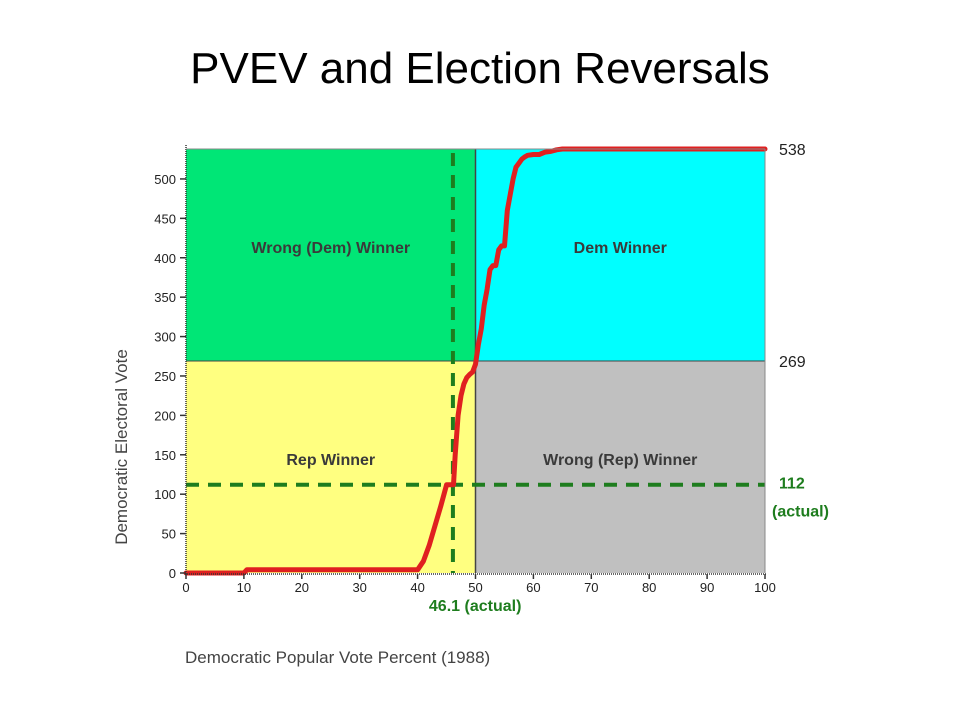 Image resolution: width=960 pixels, height=720 pixels. What do you see at coordinates (165, 376) in the screenshot?
I see `y-tick-label: 250` at bounding box center [165, 376].